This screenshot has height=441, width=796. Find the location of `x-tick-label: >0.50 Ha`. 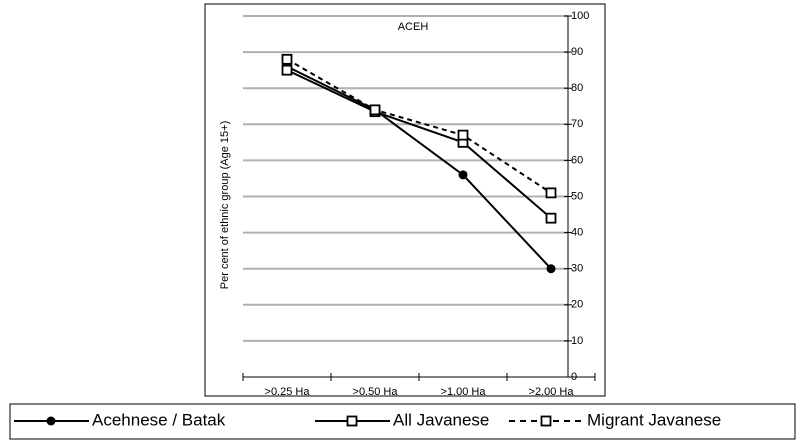

x-tick-label: >0.50 Ha is located at coordinates (376, 392).